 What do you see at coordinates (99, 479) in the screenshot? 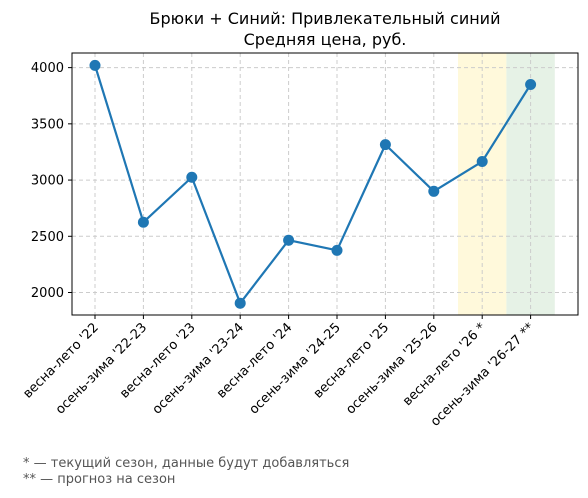
I see `footnote-forecast: ** — прогноз на сезон` at bounding box center [99, 479].